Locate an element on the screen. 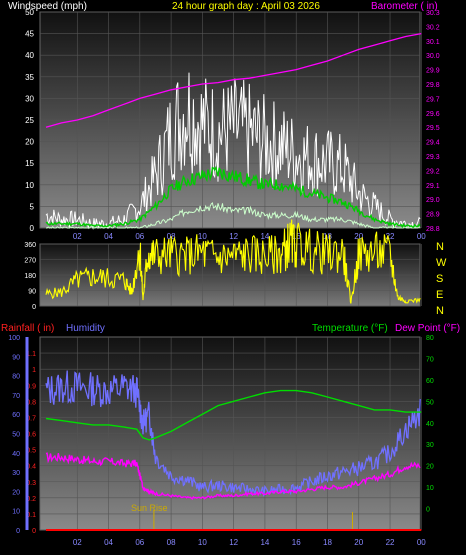 The height and width of the screenshot is (555, 466). temperature-axis-label: Temperature (°F) is located at coordinates (350, 328).